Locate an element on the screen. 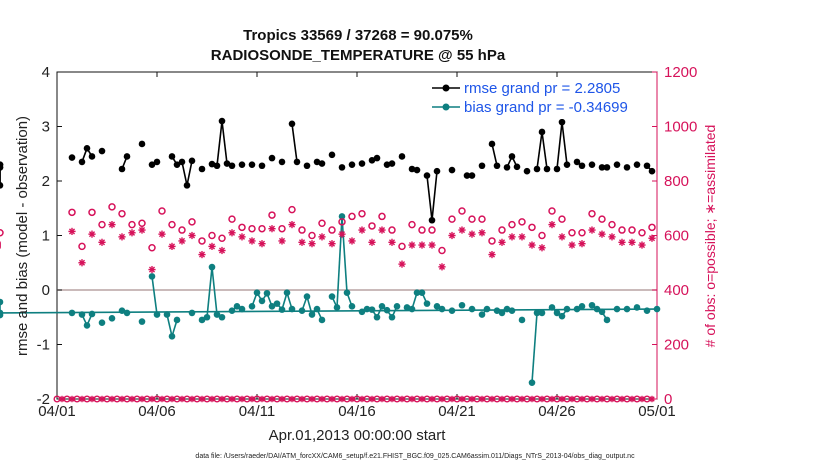 This screenshot has height=470, width=830. legend-rmse-marker is located at coordinates (446, 88).